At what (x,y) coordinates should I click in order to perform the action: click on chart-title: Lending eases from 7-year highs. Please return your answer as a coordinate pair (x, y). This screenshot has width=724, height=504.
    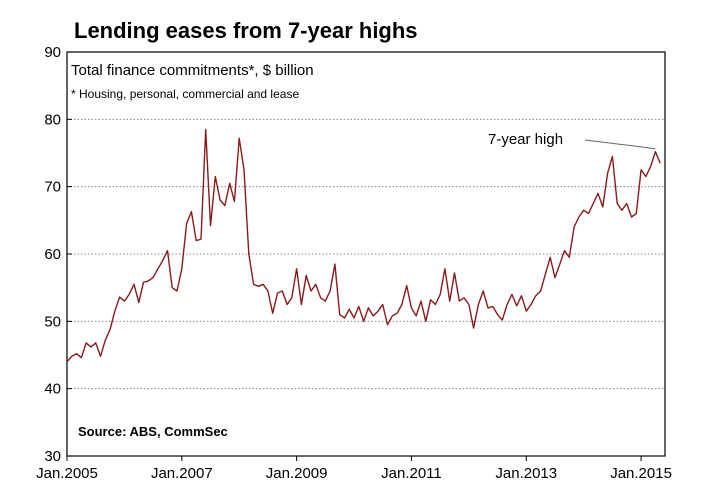
    Looking at the image, I should click on (246, 30).